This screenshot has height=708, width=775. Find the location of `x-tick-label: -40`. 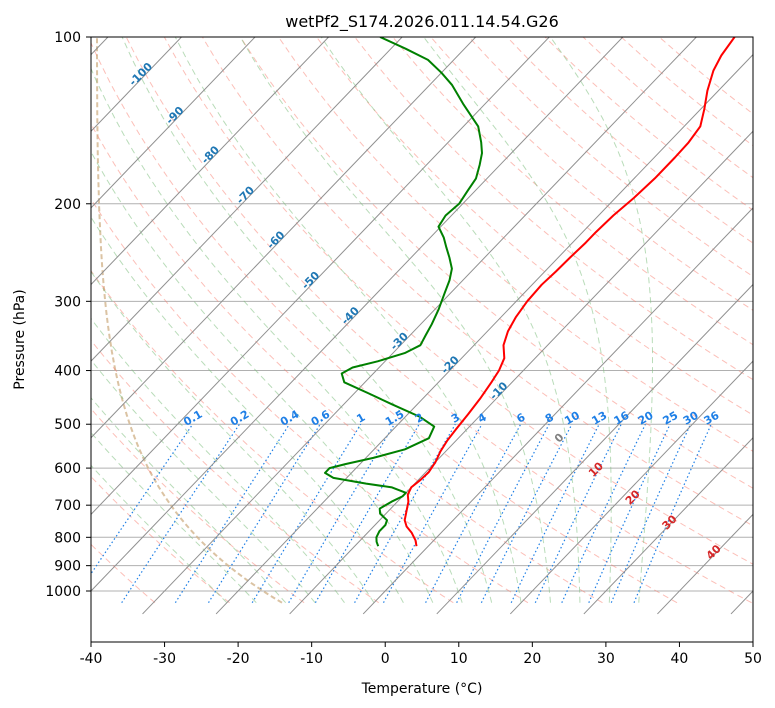

x-tick-label: -40 is located at coordinates (91, 659).